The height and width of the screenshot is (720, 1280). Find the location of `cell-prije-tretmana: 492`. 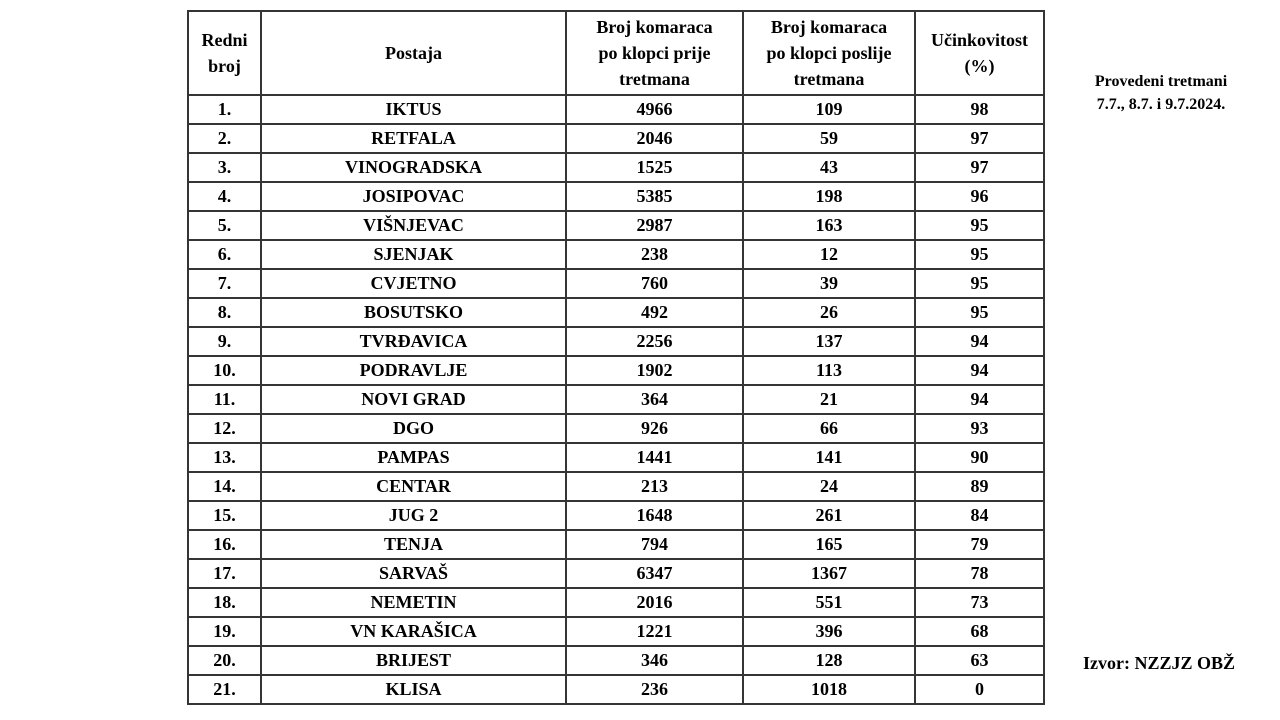

cell-prije-tretmana: 492 is located at coordinates (654, 312).